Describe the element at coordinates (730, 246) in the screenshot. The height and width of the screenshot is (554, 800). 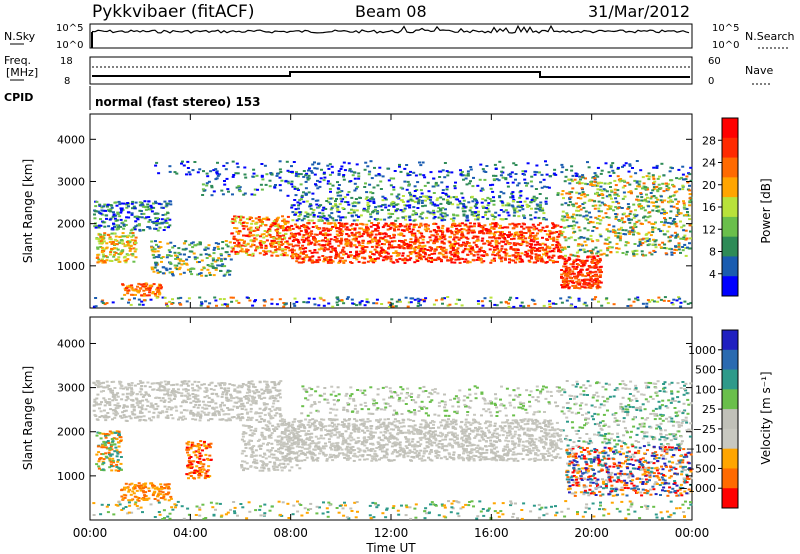
I see `power-colorbar-segment` at that location.